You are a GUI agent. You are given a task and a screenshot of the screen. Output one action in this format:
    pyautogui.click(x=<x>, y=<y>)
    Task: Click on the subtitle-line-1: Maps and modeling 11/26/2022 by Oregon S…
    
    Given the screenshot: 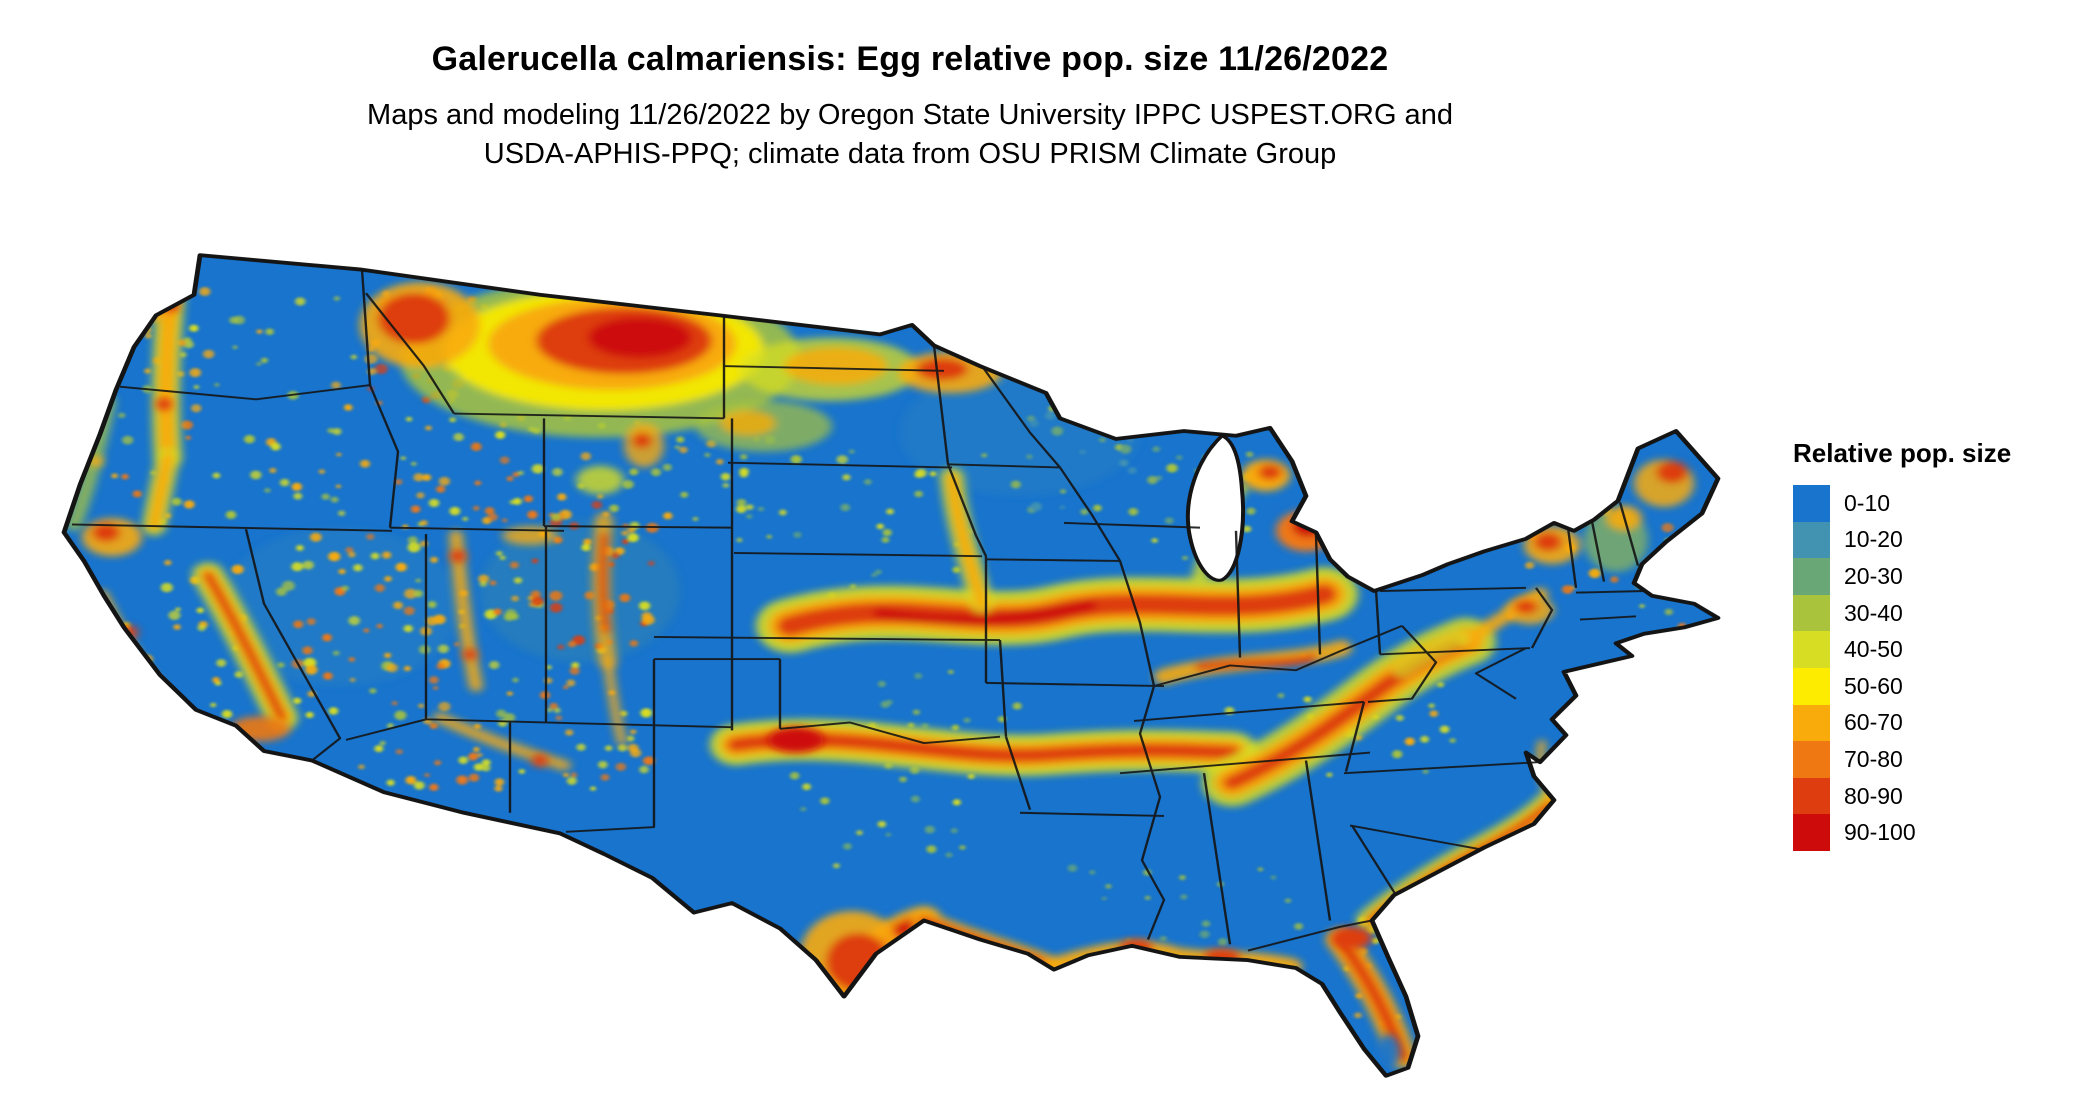 What is the action you would take?
    pyautogui.click(x=910, y=115)
    